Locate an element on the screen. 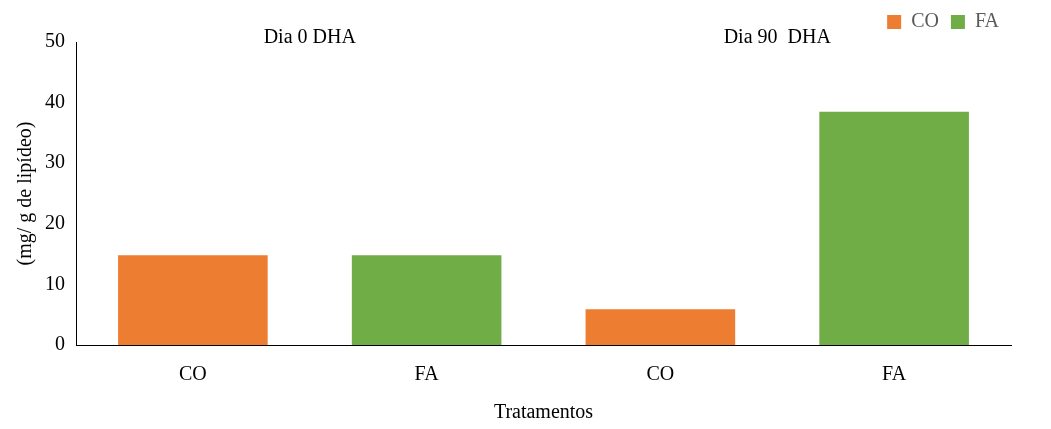 The image size is (1051, 429). legend-label: CO is located at coordinates (925, 20).